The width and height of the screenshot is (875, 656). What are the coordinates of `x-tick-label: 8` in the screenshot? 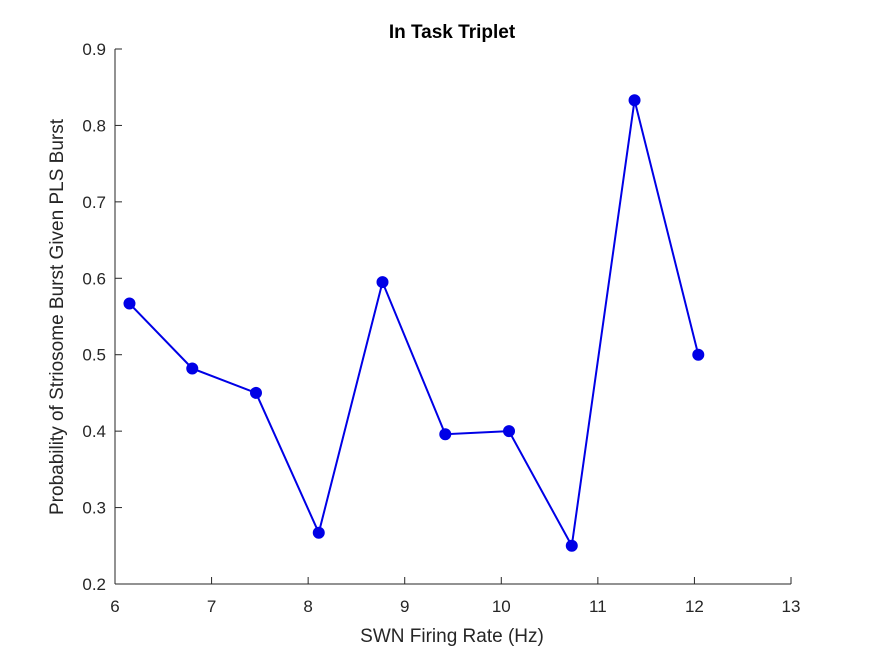 It's located at (307, 606).